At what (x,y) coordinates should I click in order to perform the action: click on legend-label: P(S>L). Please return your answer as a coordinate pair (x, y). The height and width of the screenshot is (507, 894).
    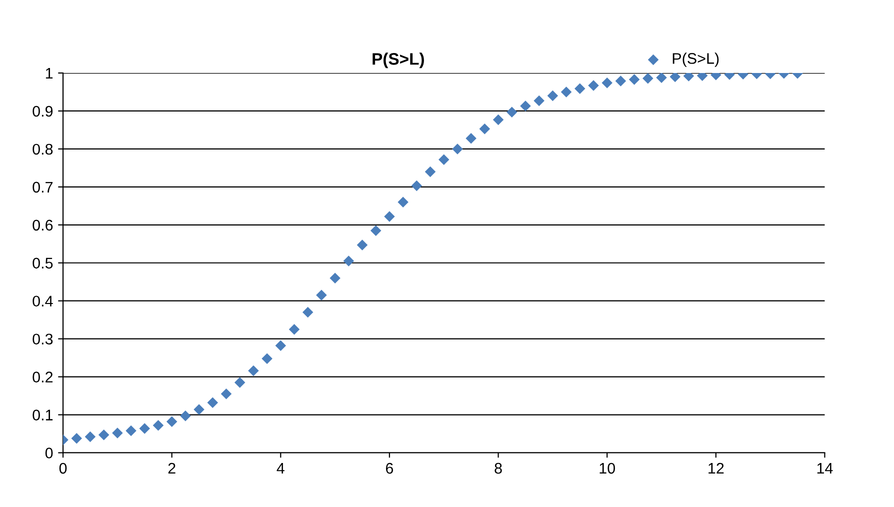
    Looking at the image, I should click on (695, 59).